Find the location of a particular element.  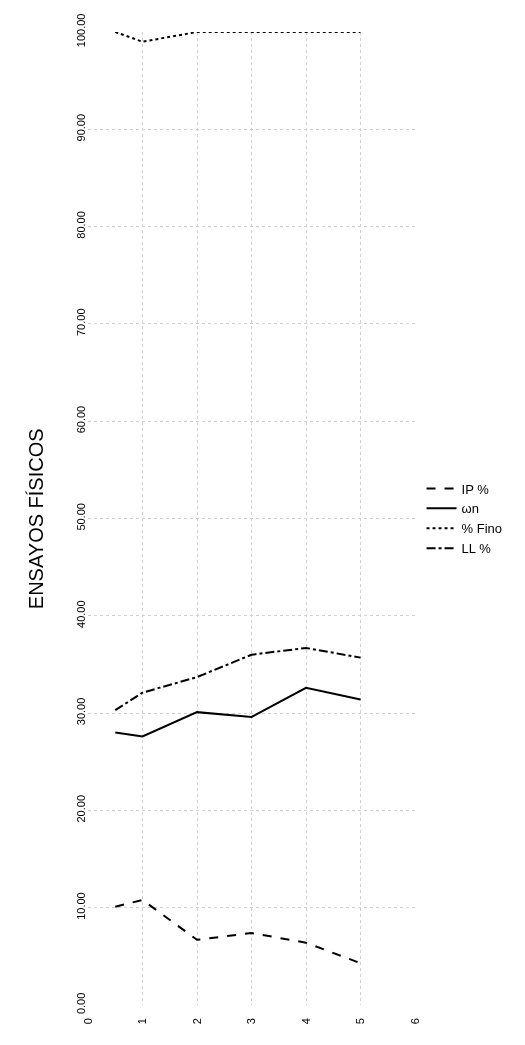

y-tick-label: 30.00 is located at coordinates (80, 711).